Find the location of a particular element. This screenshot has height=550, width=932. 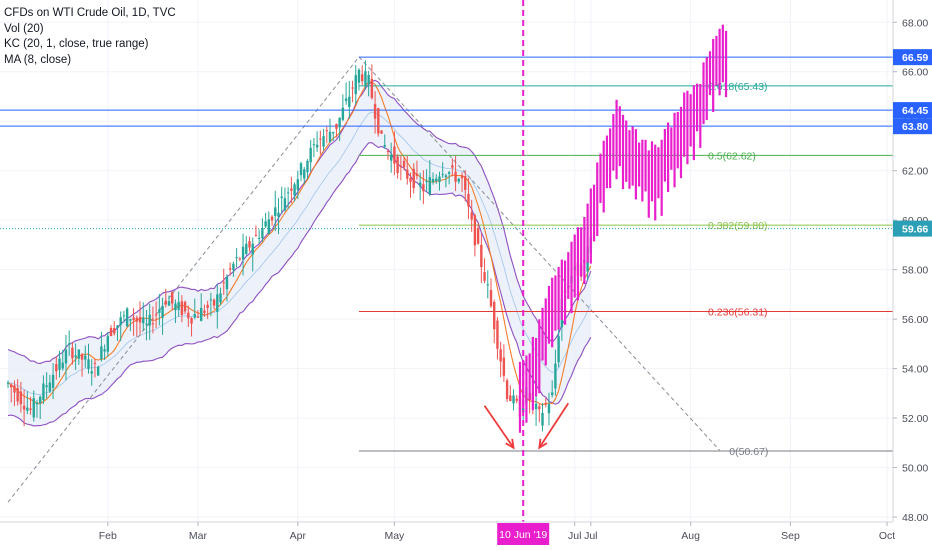

price-axis-bg is located at coordinates (912, 275).